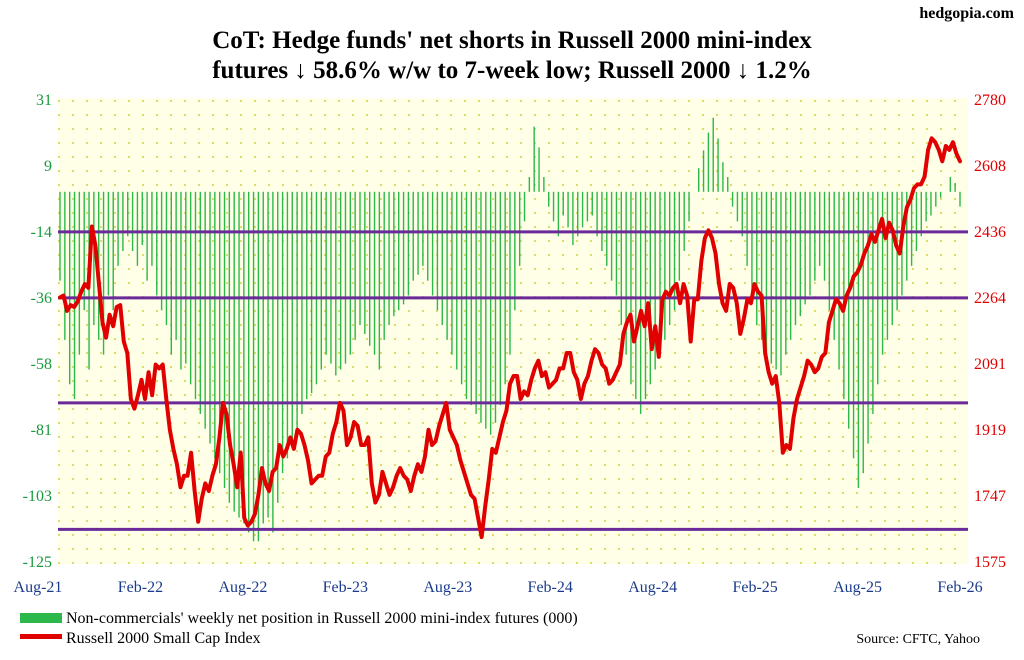 Image resolution: width=1024 pixels, height=660 pixels. I want to click on left-tick-label: -36, so click(41, 298).